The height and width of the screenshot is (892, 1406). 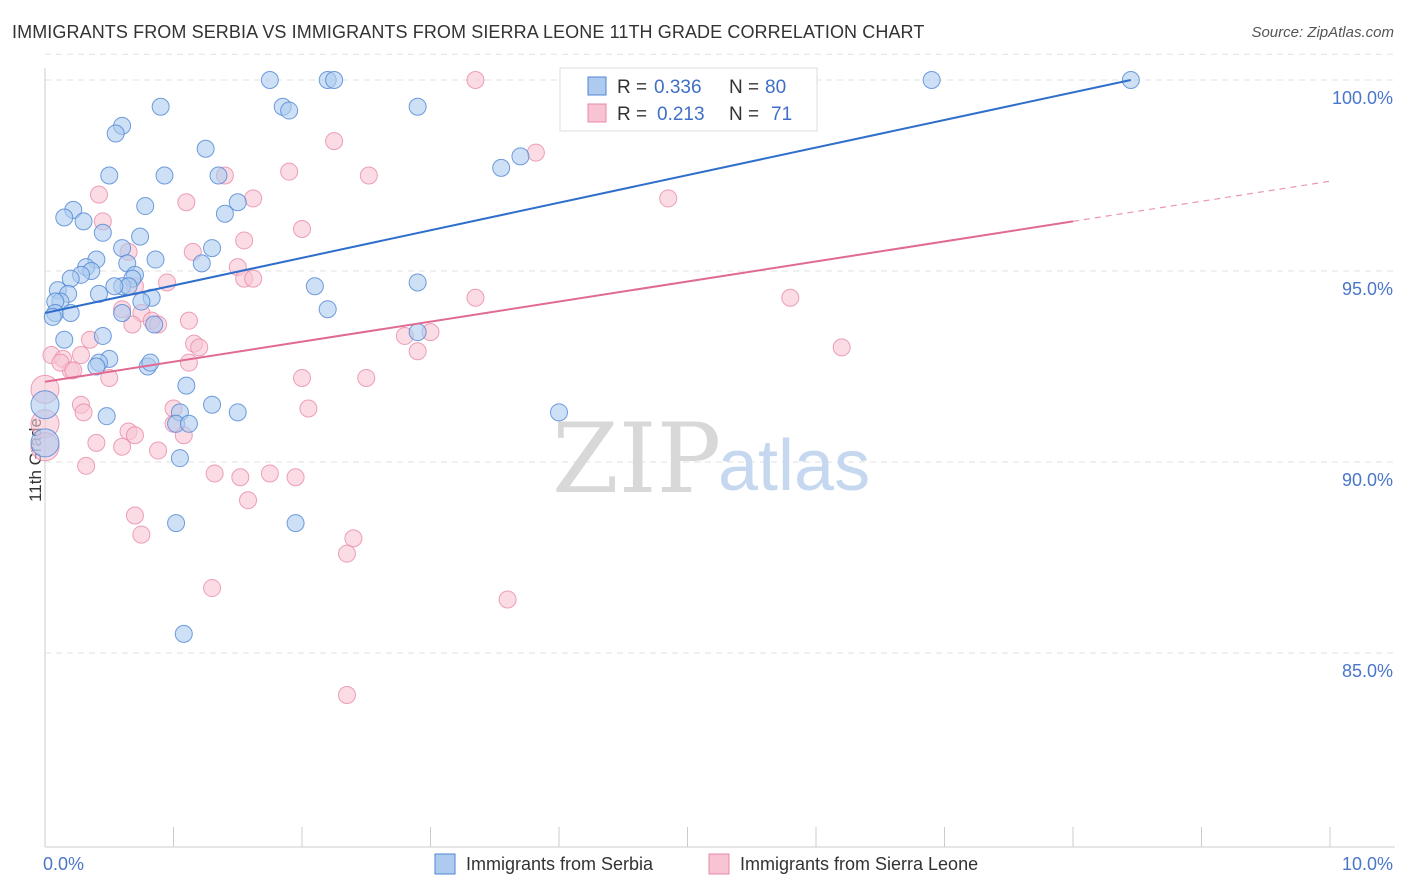 What do you see at coordinates (1362, 98) in the screenshot?
I see `y-tick-label-0: 100.0%` at bounding box center [1362, 98].